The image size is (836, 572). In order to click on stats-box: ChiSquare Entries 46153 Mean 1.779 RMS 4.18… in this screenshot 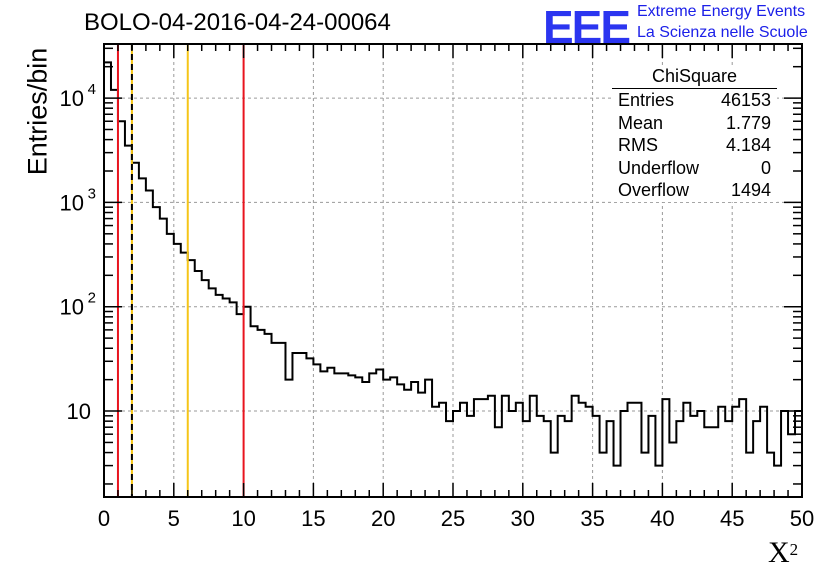, I will do `click(694, 134)`.